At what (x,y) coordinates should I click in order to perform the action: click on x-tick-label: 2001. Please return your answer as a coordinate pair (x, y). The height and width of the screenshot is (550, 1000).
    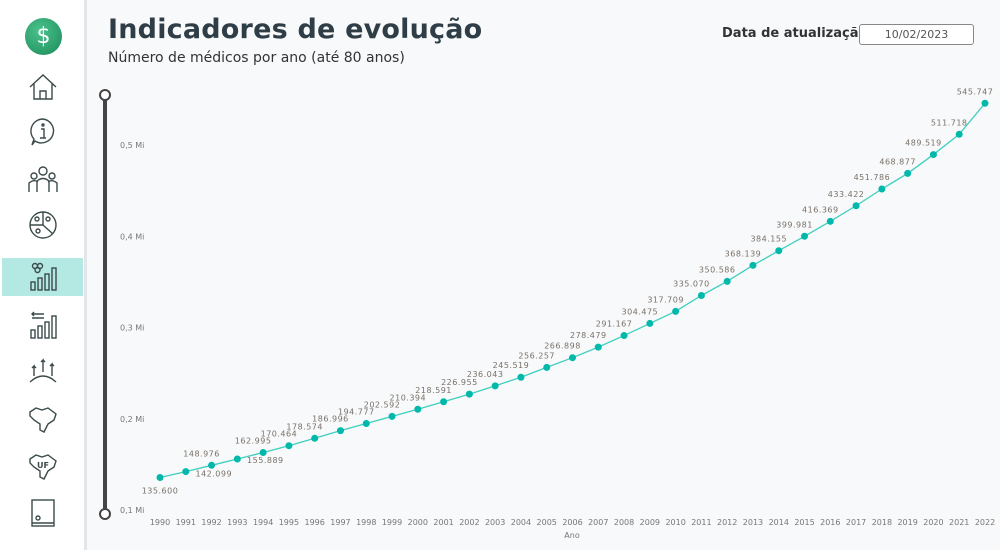
    Looking at the image, I should click on (443, 522).